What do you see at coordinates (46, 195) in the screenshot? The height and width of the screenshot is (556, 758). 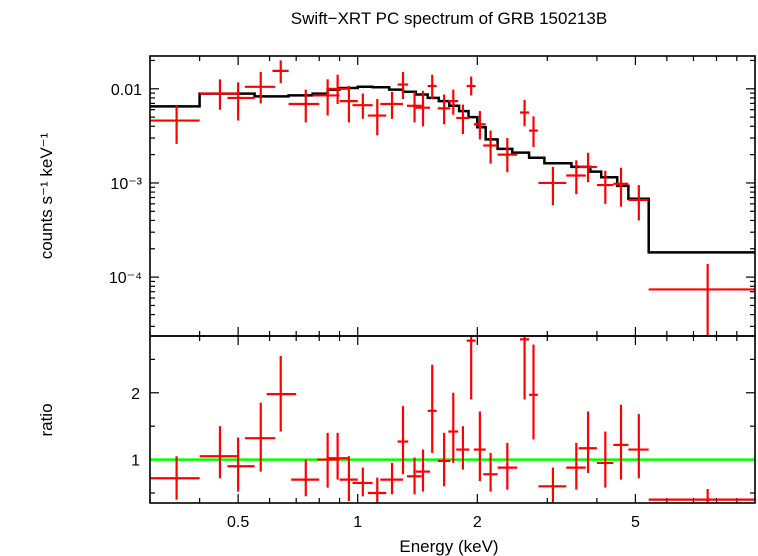 I see `y-axis-label-top: counts s⁻¹ keV⁻¹` at bounding box center [46, 195].